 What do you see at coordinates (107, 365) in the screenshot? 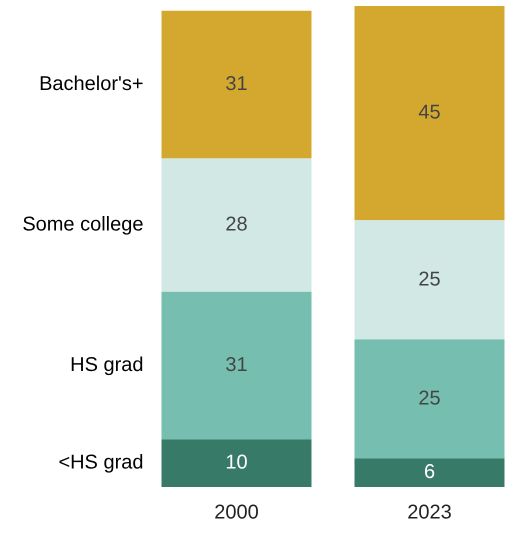
I see `series-label: HS grad` at bounding box center [107, 365].